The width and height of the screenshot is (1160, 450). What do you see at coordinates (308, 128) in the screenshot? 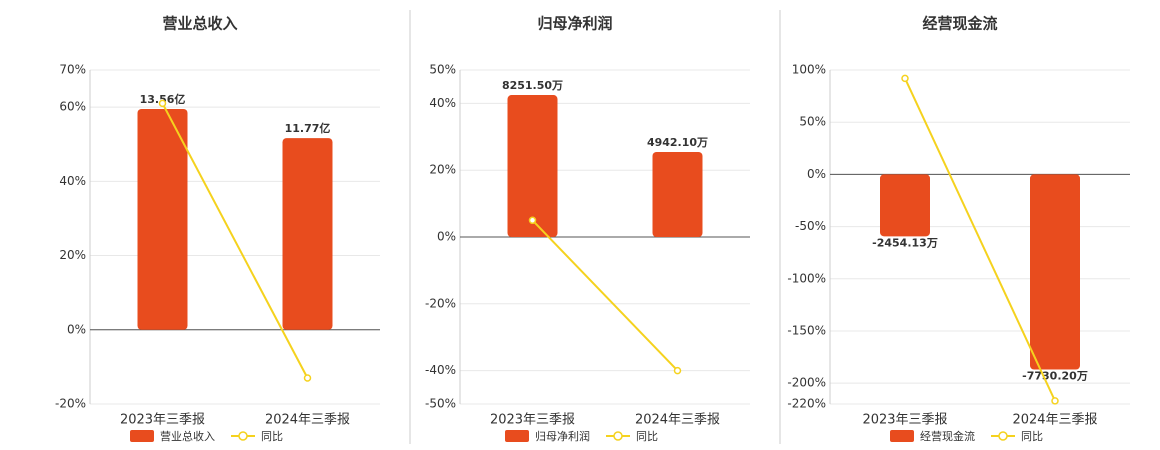
I see `value-label: 11.77亿` at bounding box center [308, 128].